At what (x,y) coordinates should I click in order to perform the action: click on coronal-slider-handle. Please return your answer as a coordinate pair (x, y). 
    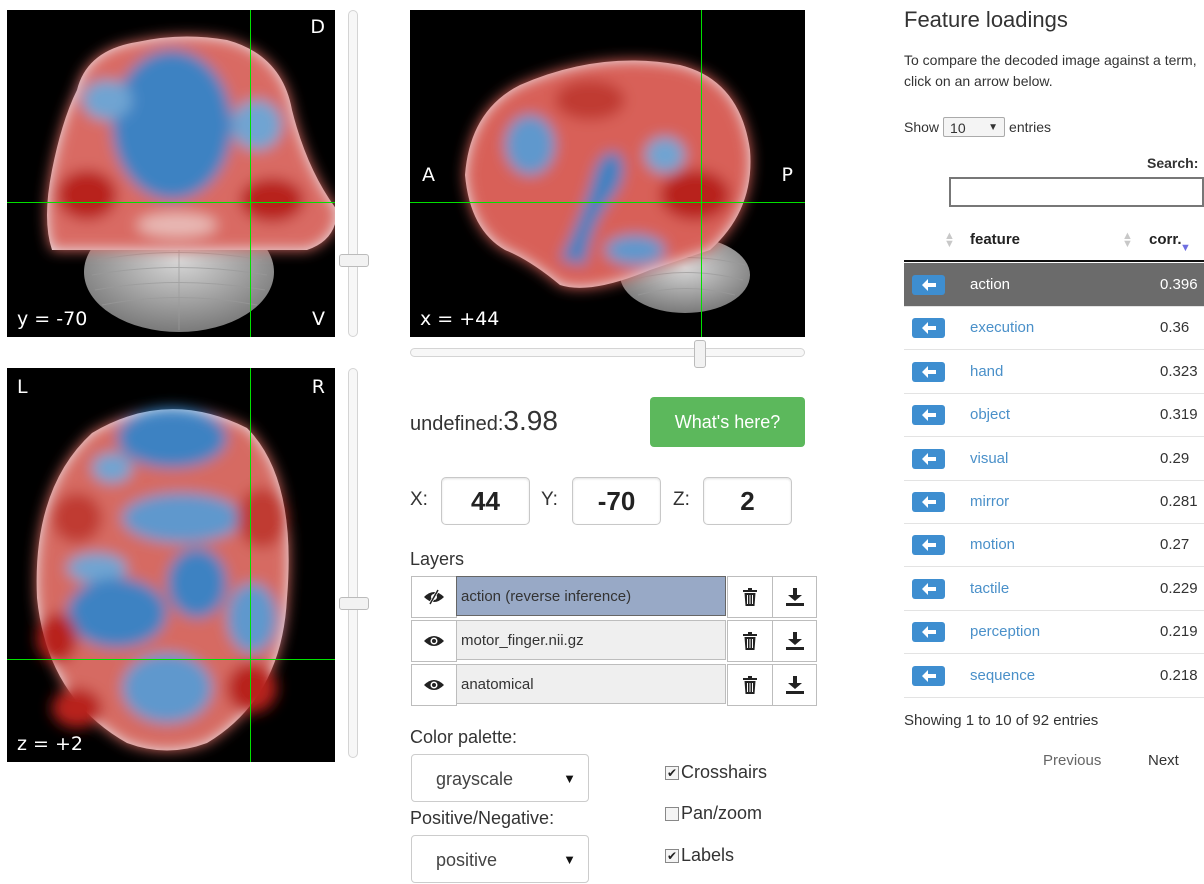
    Looking at the image, I should click on (354, 260).